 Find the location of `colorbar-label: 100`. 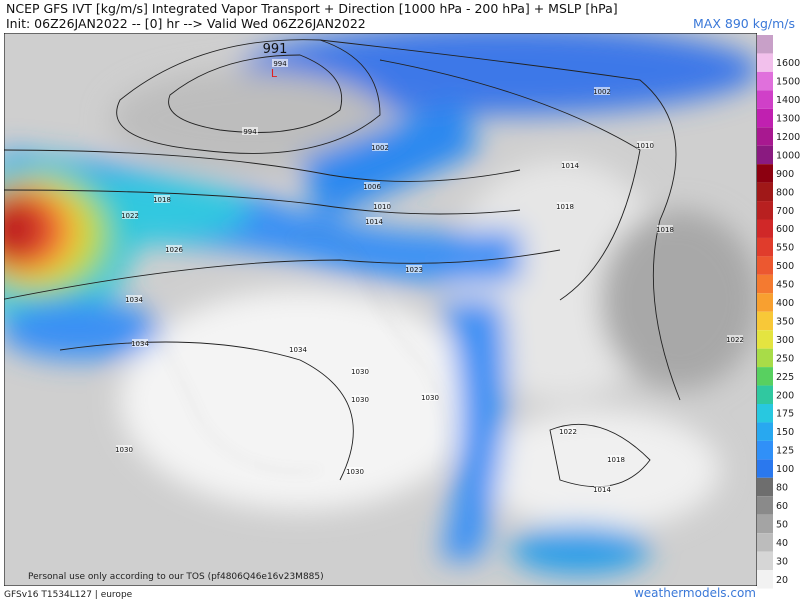

colorbar-label: 100 is located at coordinates (785, 469).